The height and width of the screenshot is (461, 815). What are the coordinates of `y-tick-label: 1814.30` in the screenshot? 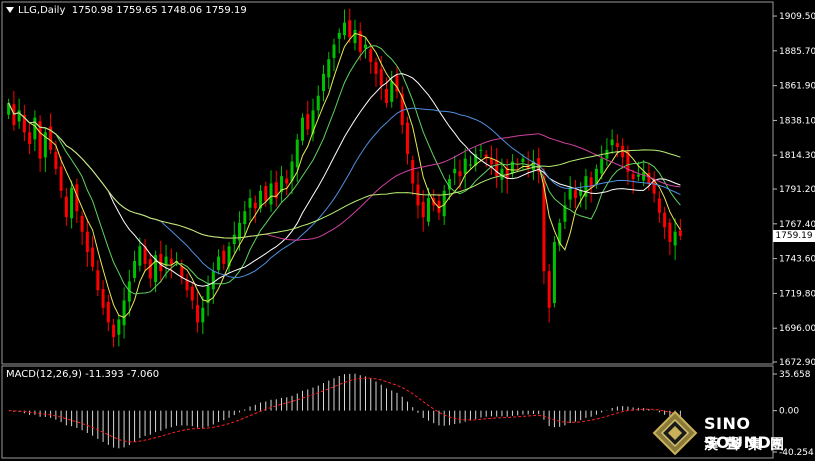 It's located at (797, 156).